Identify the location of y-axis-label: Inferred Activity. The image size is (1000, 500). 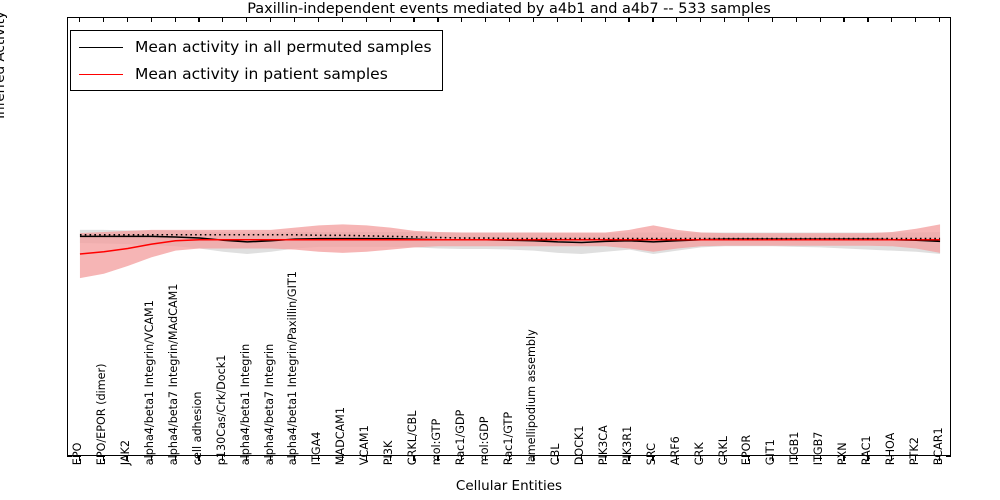
(4, 65).